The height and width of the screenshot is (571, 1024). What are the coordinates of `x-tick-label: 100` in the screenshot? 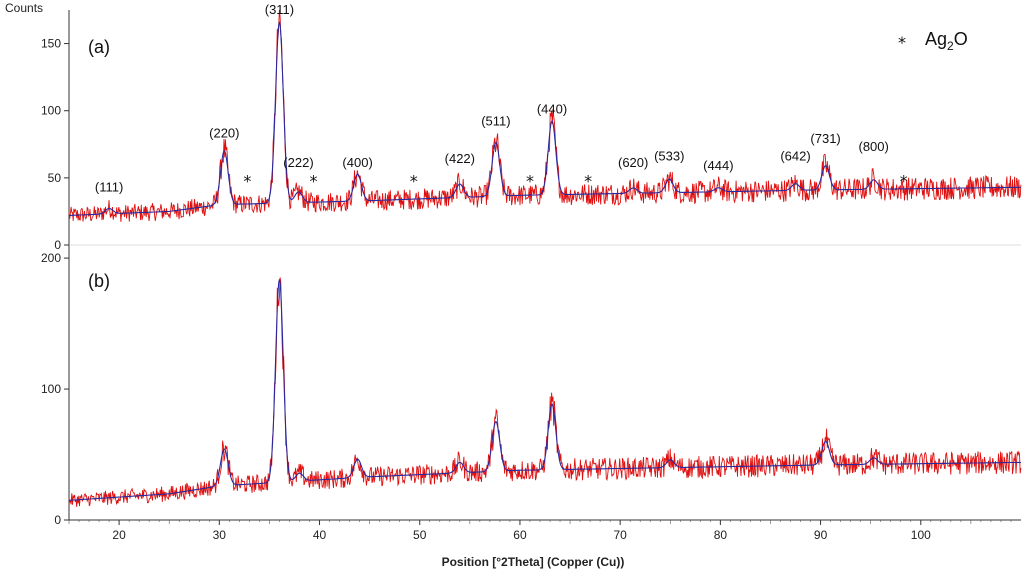 It's located at (921, 535).